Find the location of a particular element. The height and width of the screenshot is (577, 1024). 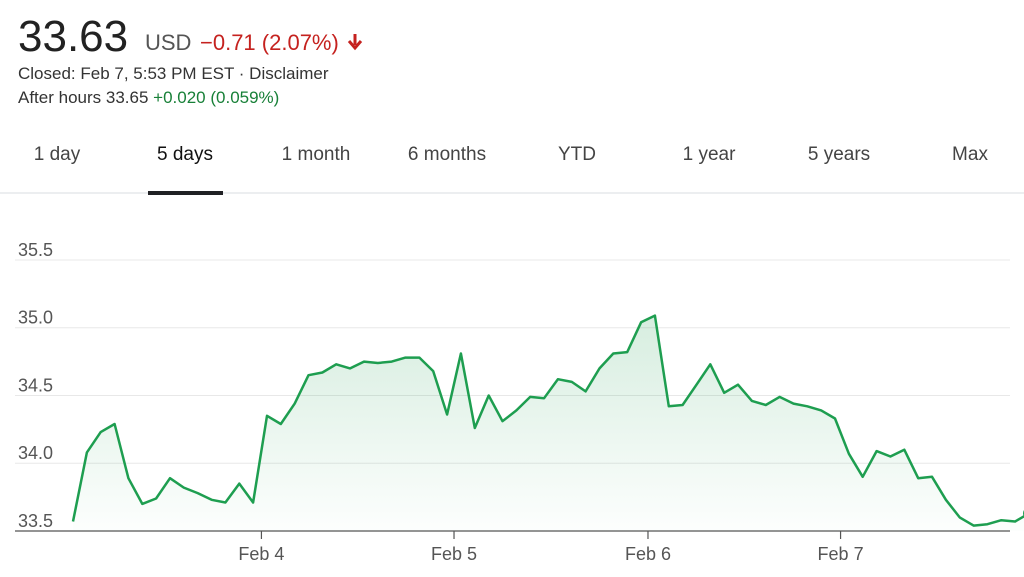

after-hours: After hours 33.65 +0.020 (0.059%) is located at coordinates (148, 98).